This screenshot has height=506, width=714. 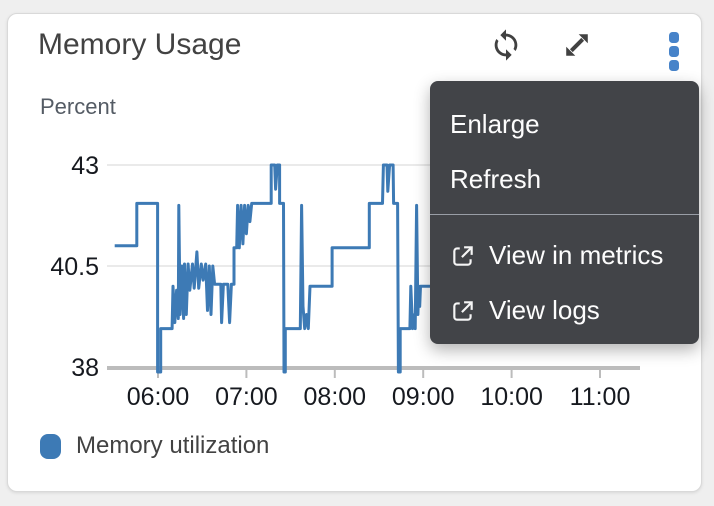 I want to click on menu-item-view-in-metrics: View in metrics, so click(x=564, y=255).